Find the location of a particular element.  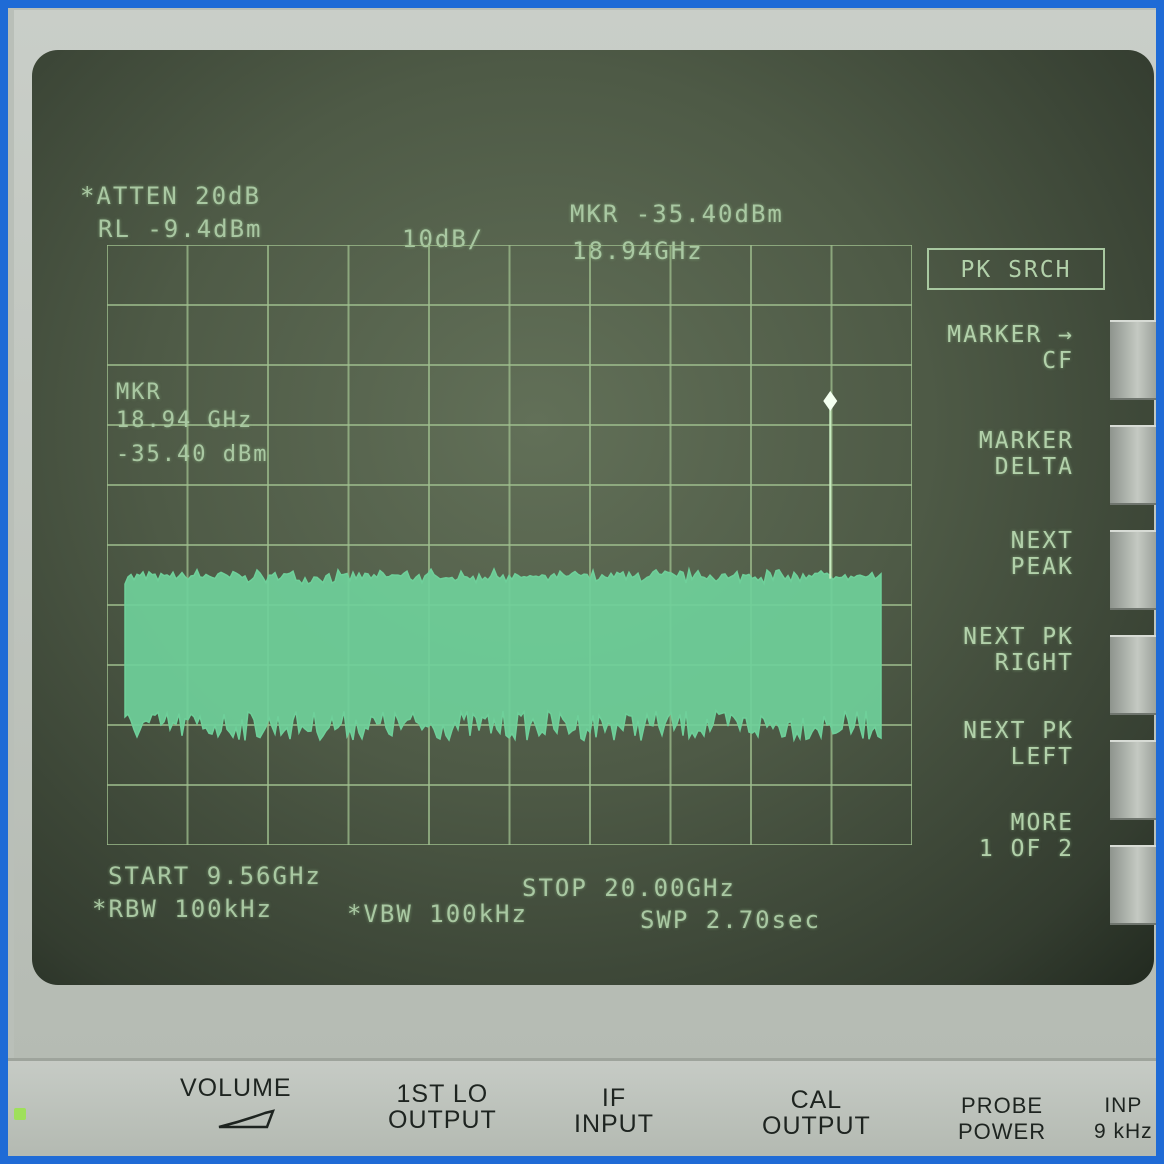

volume-knob-icon is located at coordinates (248, 1119).